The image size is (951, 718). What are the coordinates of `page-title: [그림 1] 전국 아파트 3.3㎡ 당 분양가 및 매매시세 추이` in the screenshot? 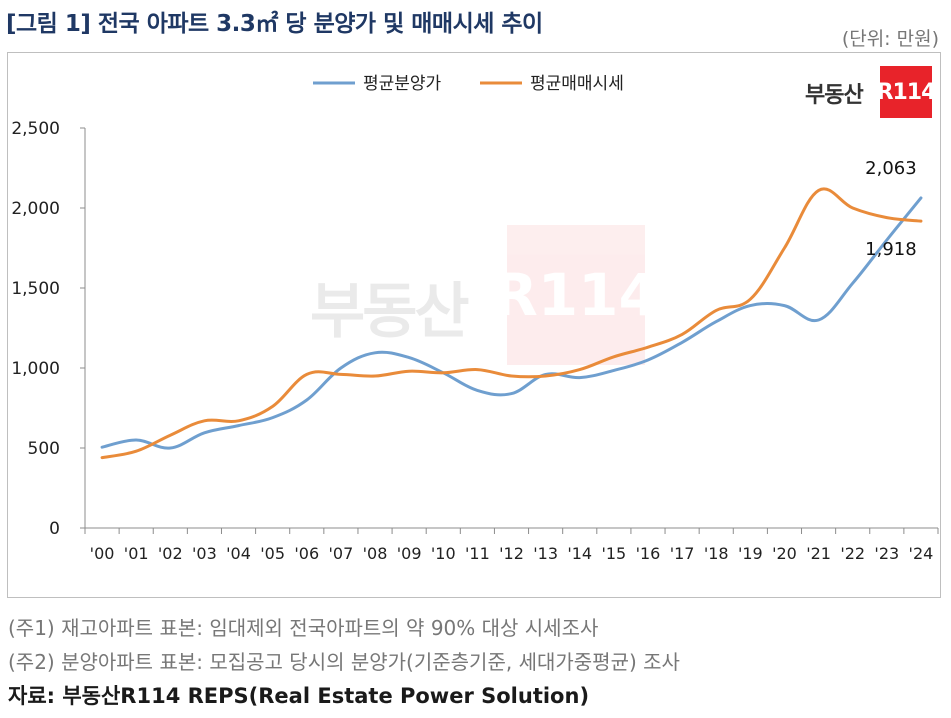 It's located at (274, 24).